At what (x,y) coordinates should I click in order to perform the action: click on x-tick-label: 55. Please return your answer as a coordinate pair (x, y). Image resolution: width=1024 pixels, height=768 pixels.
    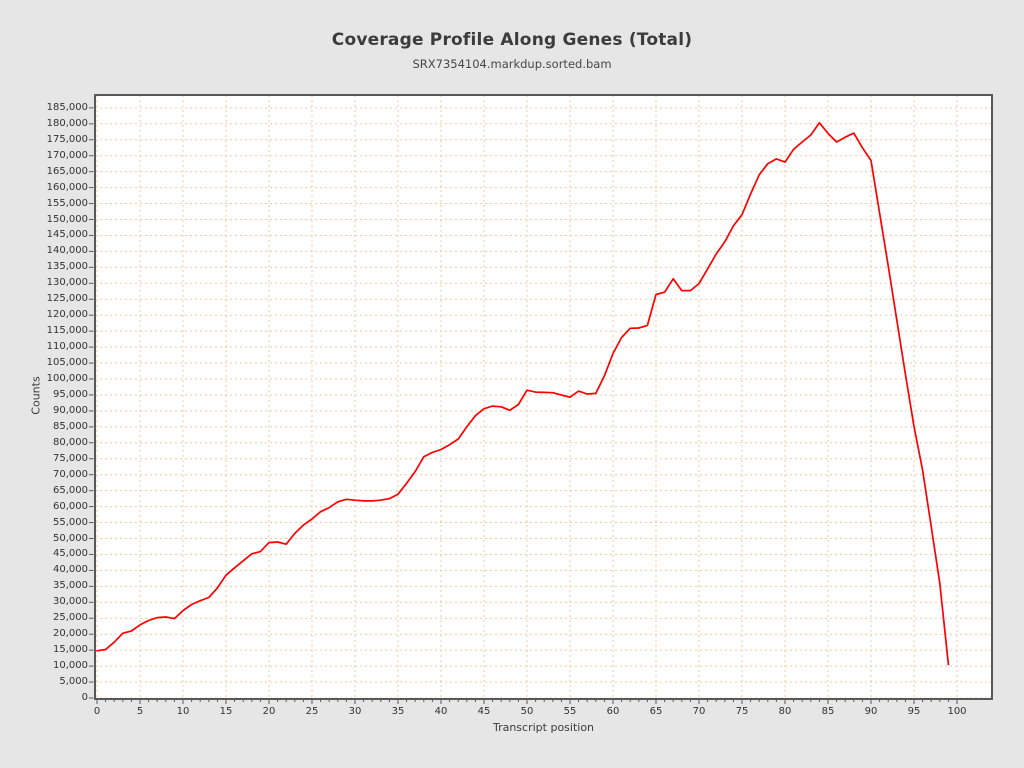
    Looking at the image, I should click on (570, 711).